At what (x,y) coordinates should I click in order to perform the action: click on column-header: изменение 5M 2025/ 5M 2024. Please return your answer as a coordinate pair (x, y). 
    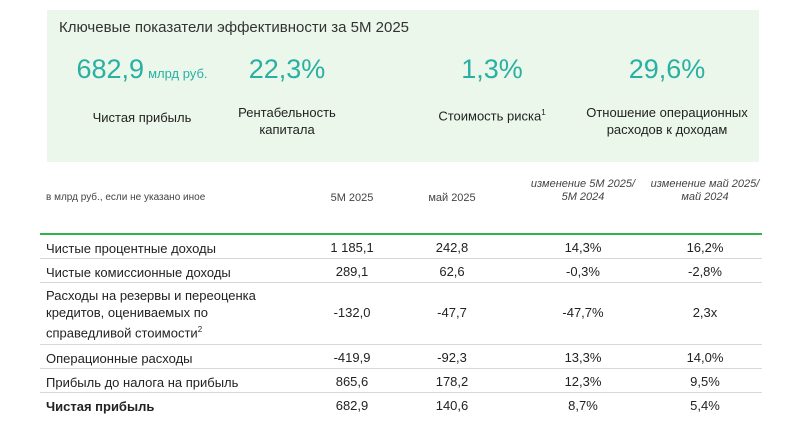
    Looking at the image, I should click on (583, 190).